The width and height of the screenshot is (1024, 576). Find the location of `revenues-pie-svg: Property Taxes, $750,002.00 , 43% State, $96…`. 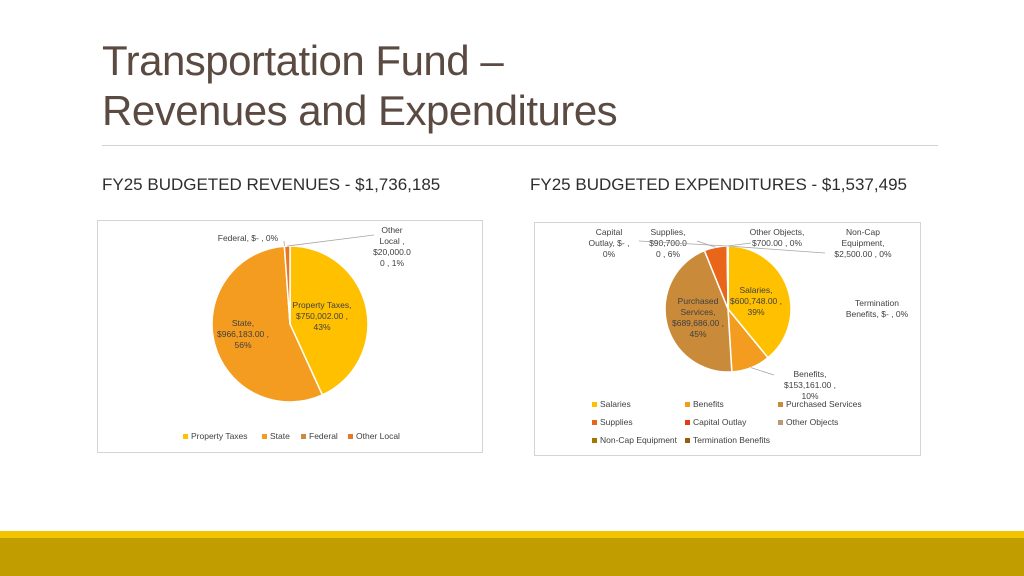

revenues-pie-svg: Property Taxes, $750,002.00 , 43% State, $96… is located at coordinates (297, 333).